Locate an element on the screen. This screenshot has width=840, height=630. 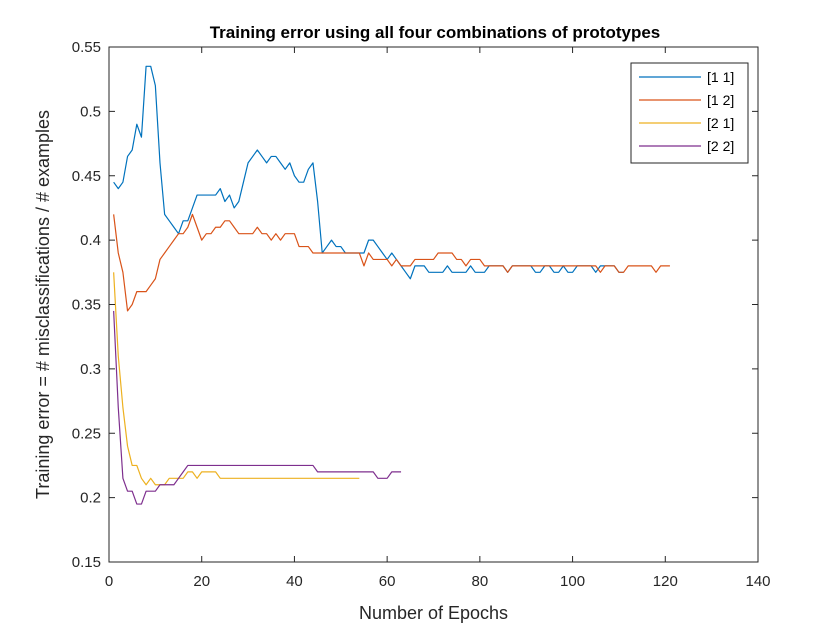
y-tick-label: 0.2 is located at coordinates (90, 498).